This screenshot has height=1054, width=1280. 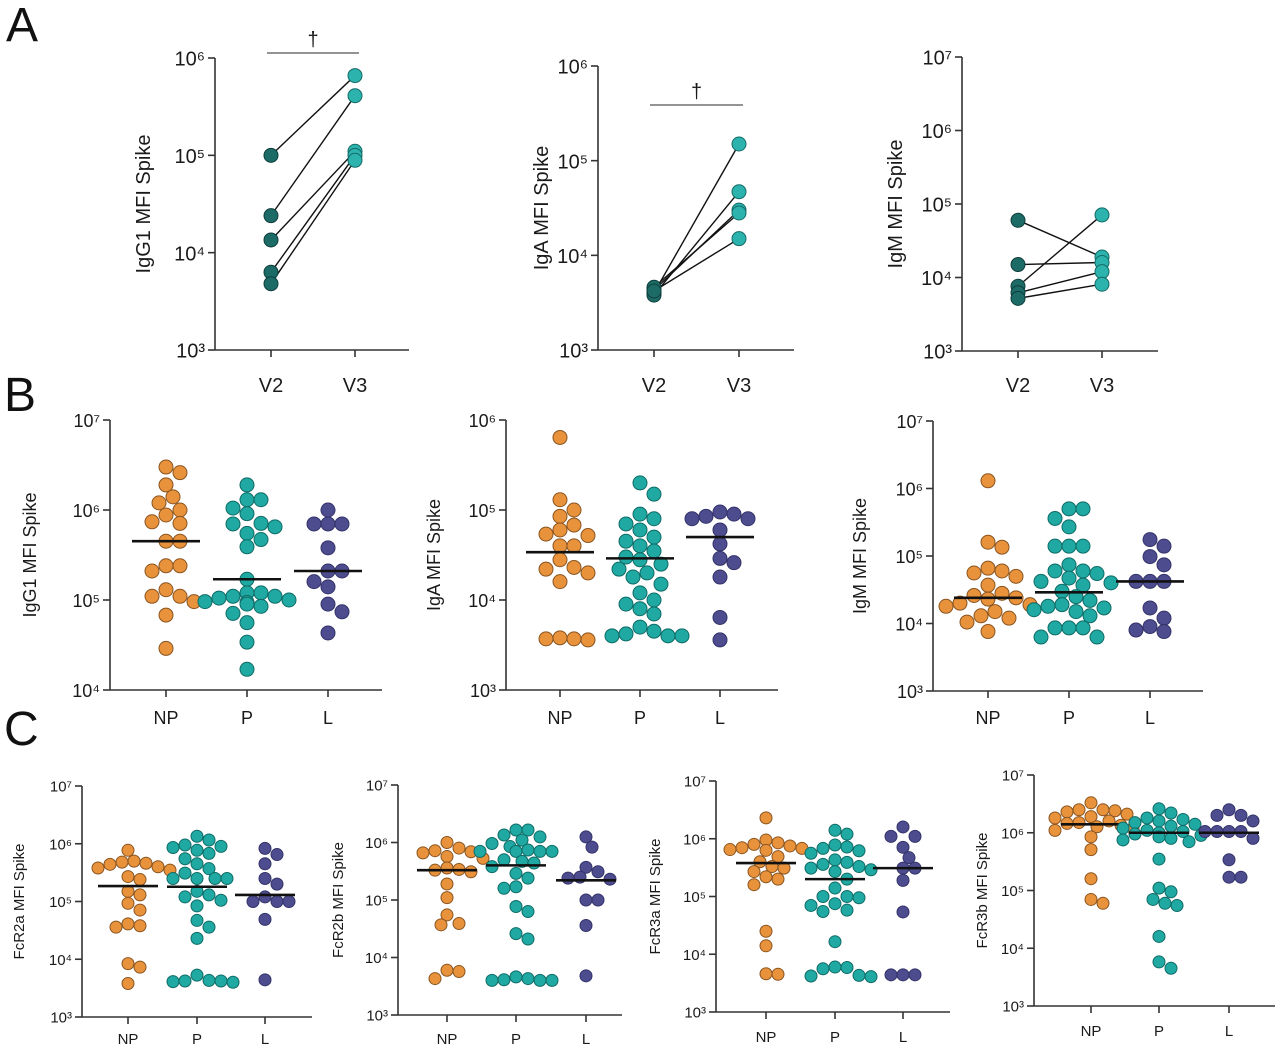 I want to click on y-tick-label: 10⁷, so click(x=695, y=782).